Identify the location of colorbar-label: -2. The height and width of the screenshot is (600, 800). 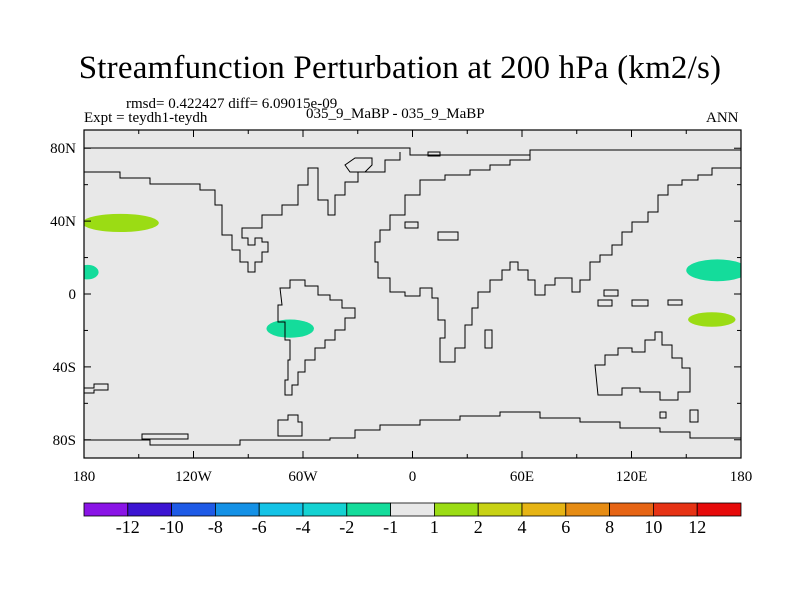
(346, 527).